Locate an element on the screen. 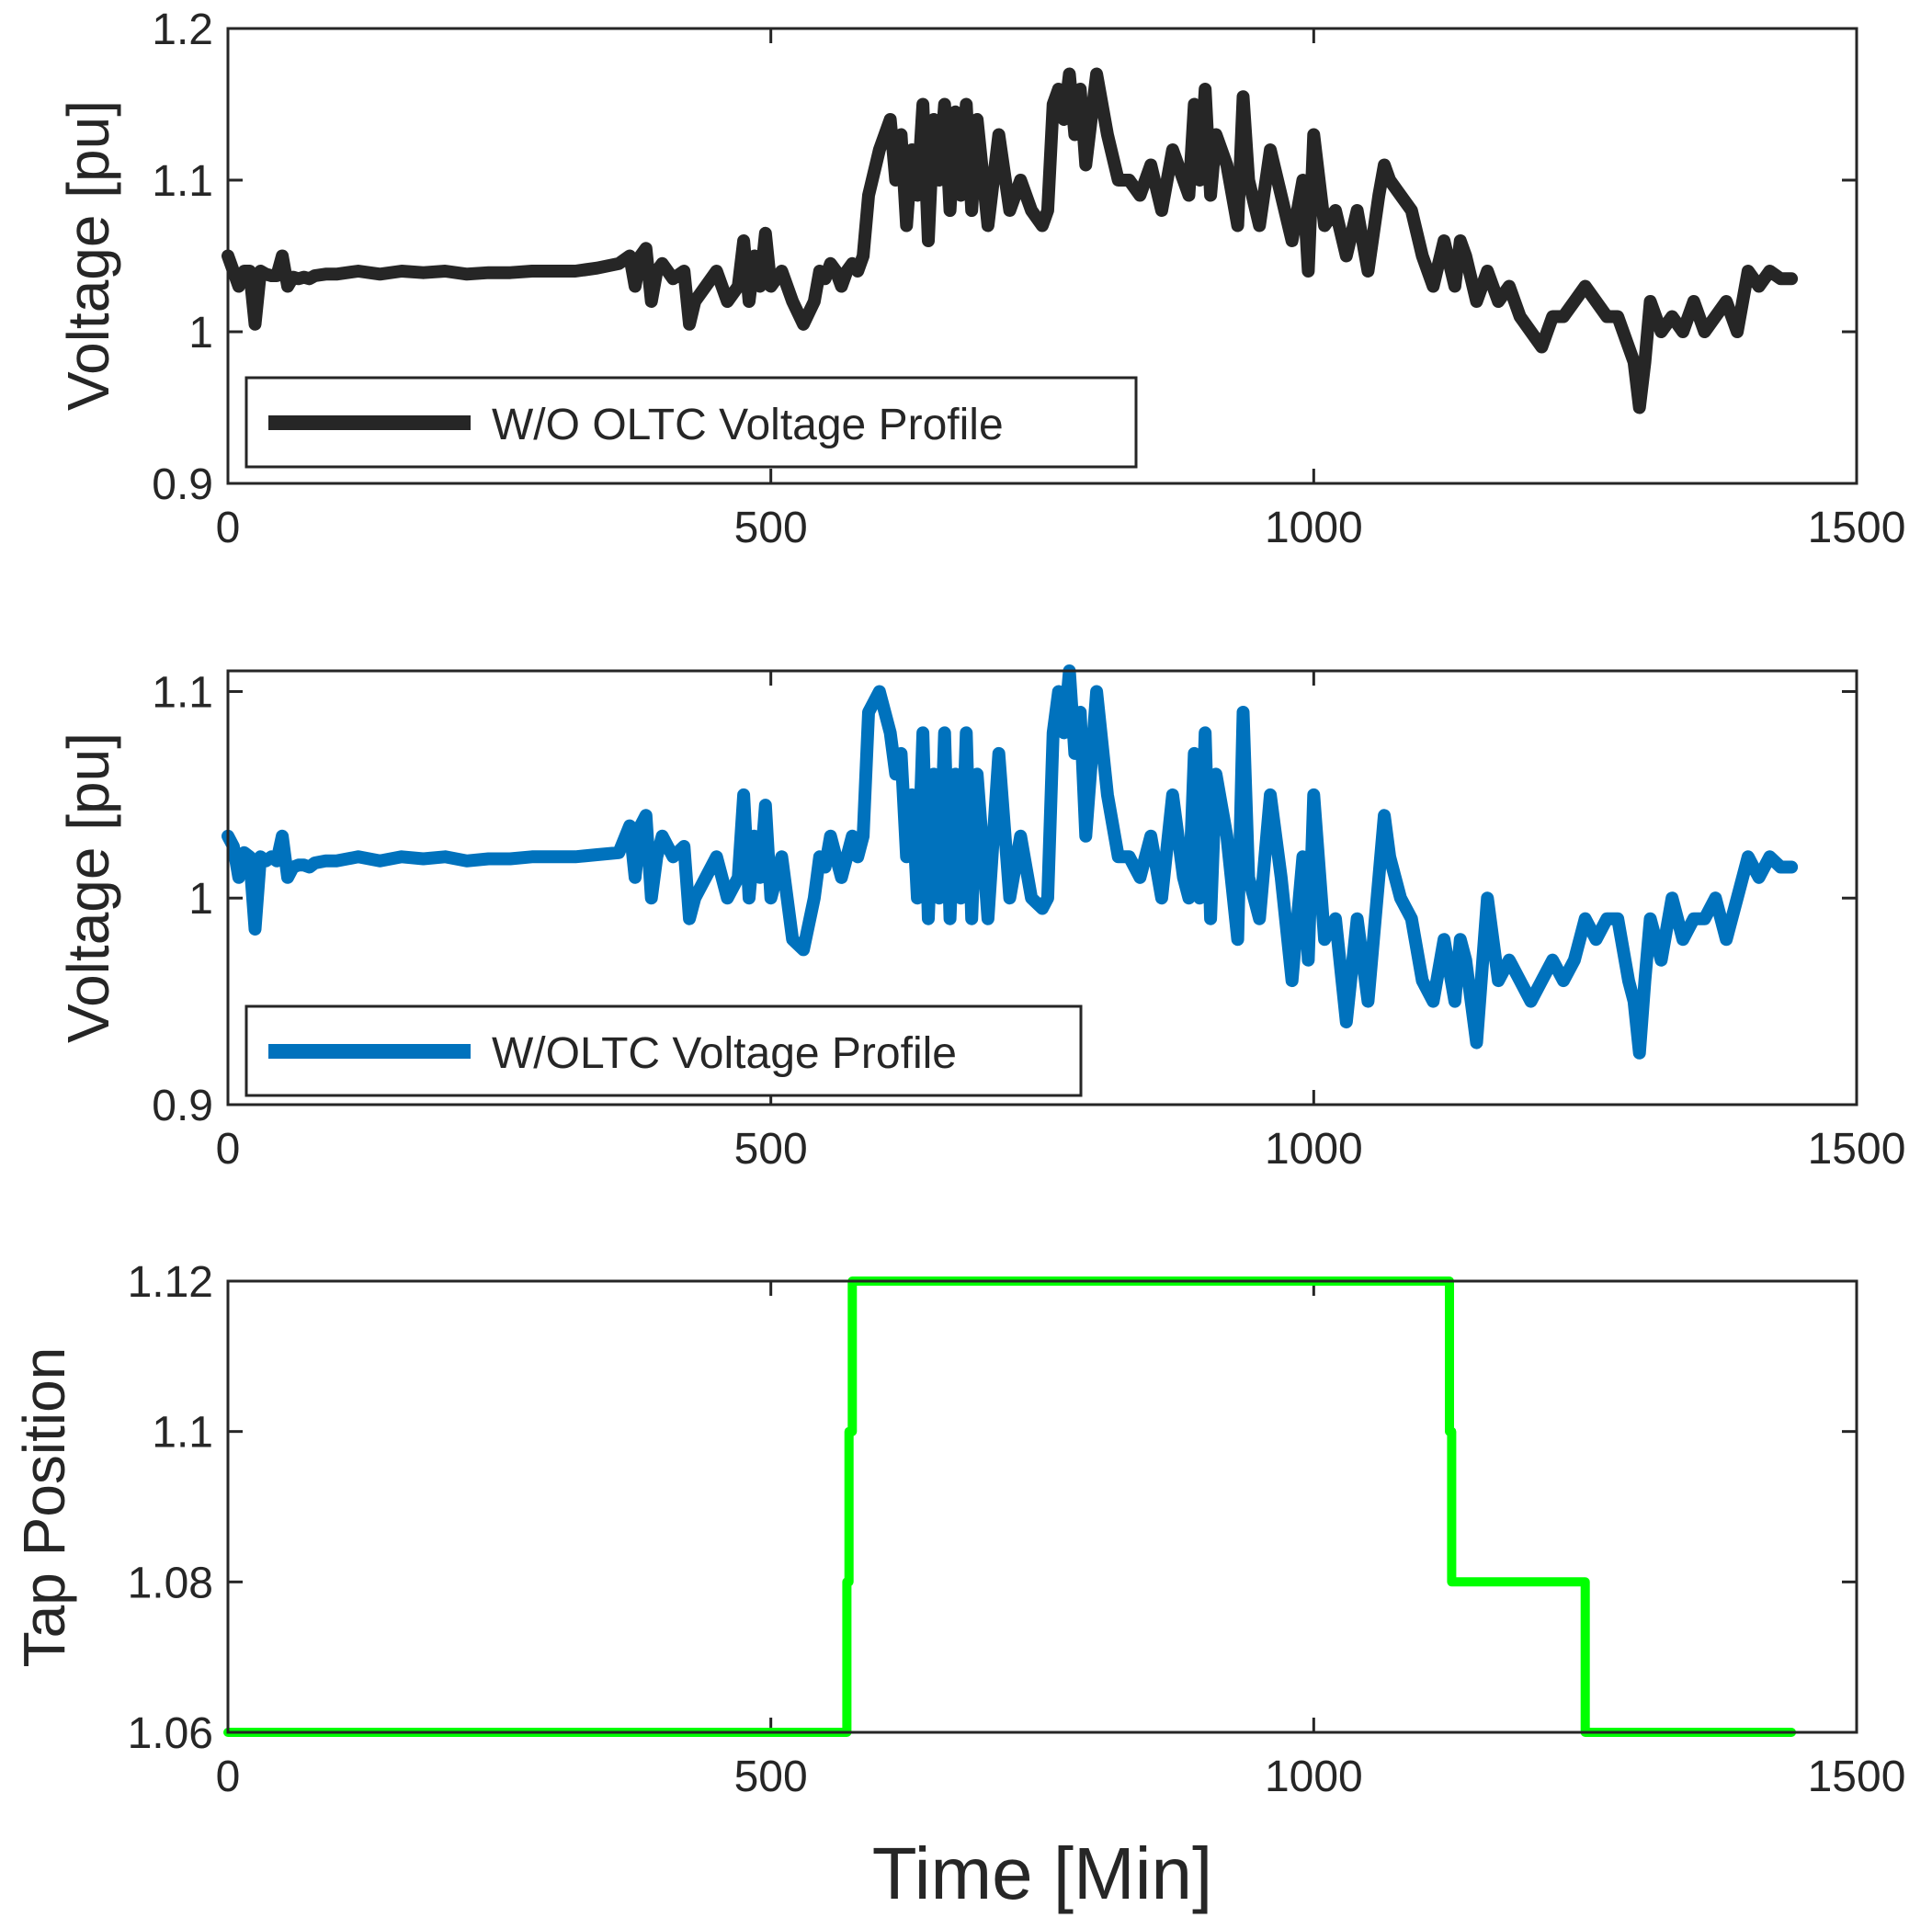  top-y-tick-label: 0.9 is located at coordinates (182, 484).